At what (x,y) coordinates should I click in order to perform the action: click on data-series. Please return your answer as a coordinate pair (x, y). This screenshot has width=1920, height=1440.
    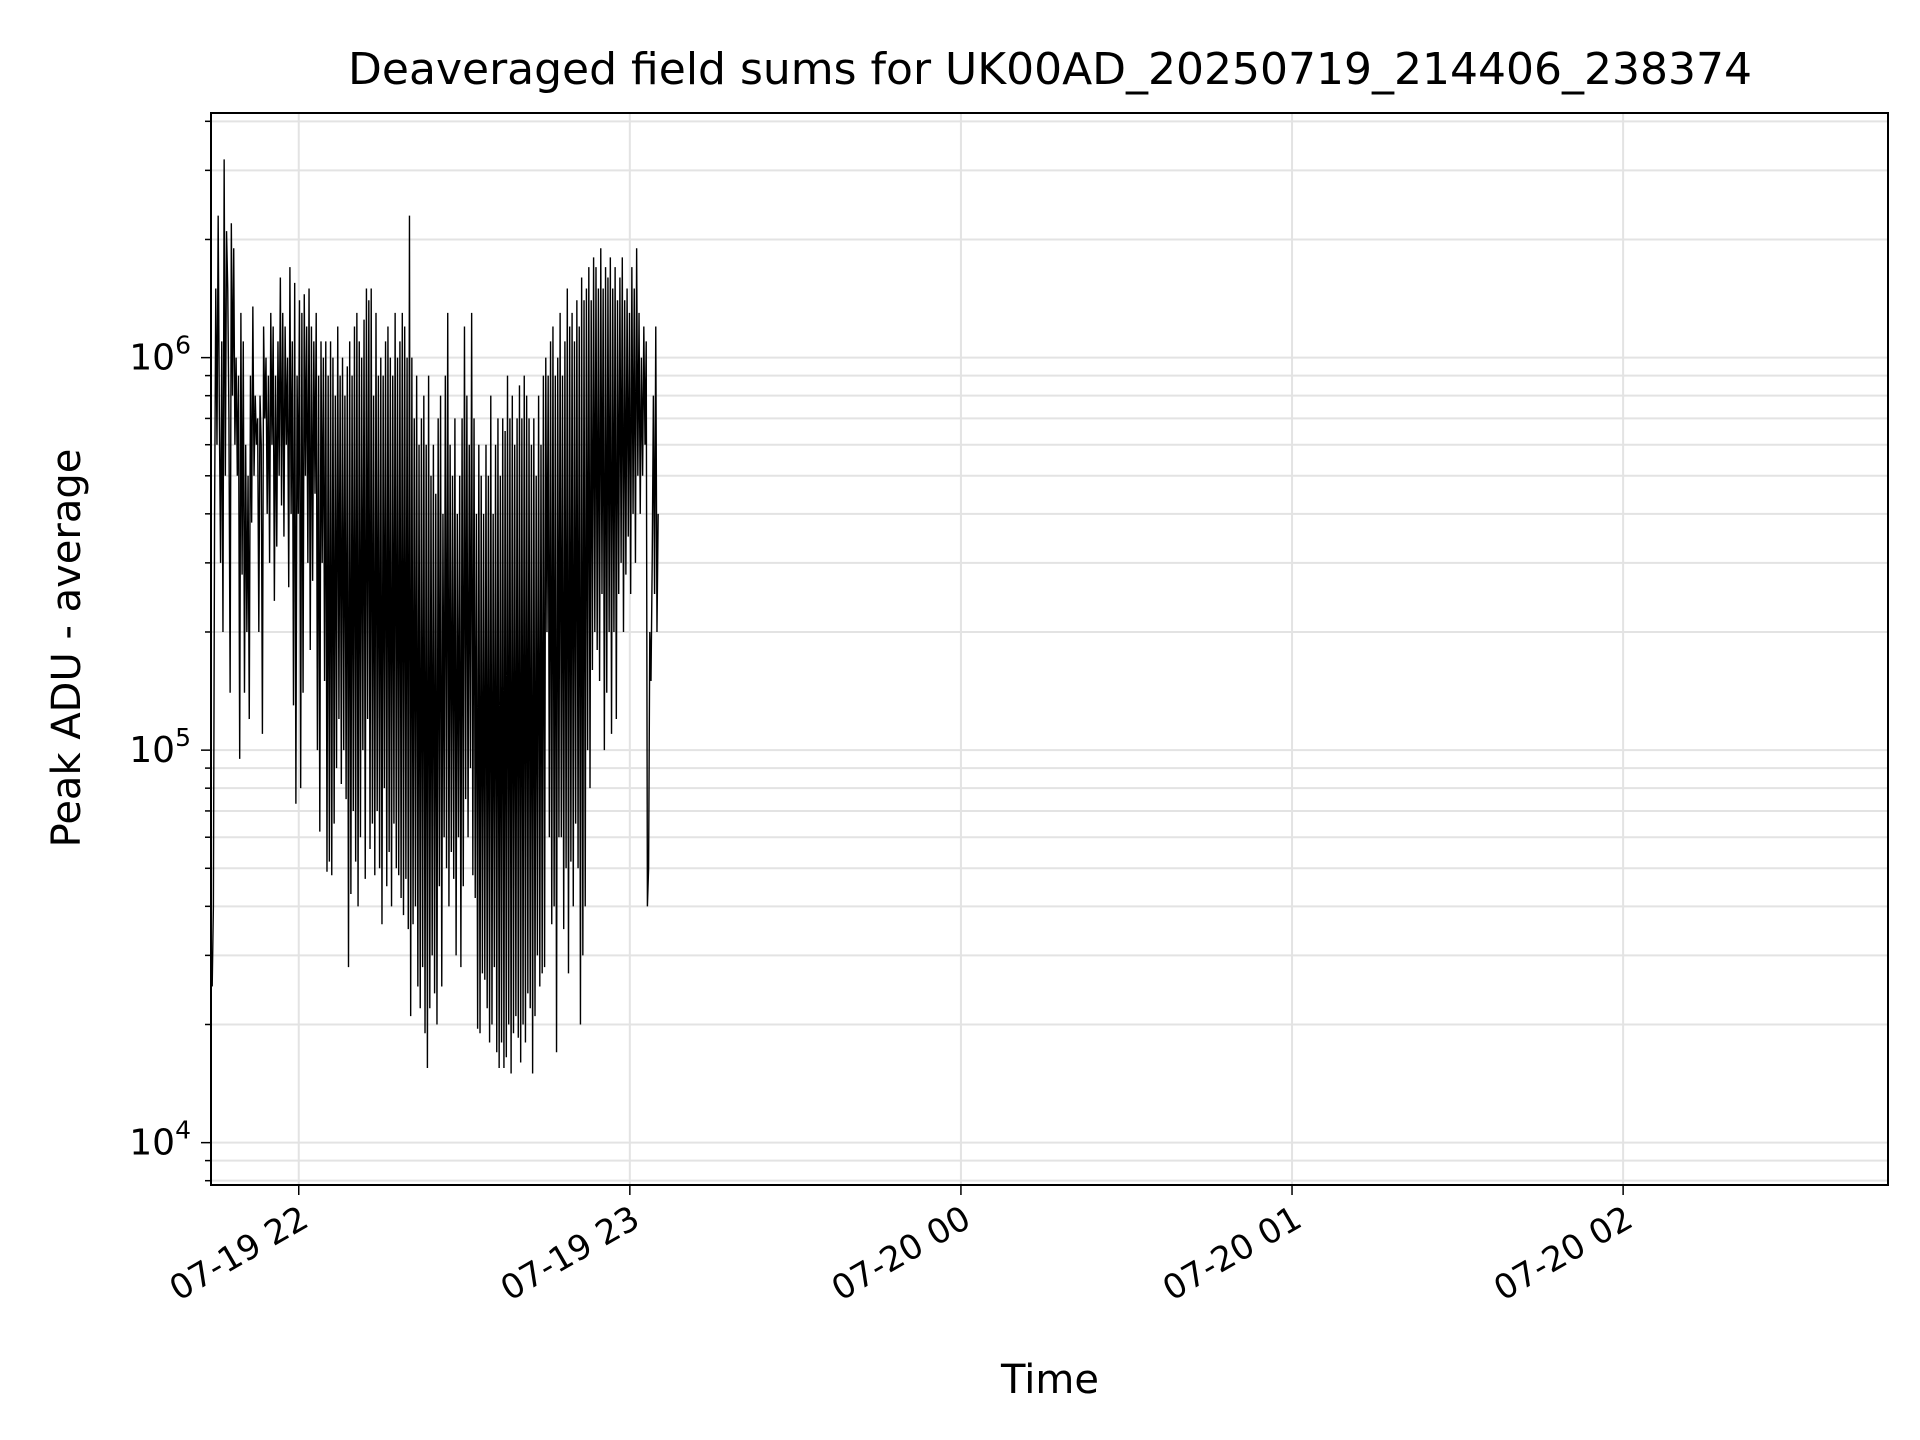
    Looking at the image, I should click on (435, 616).